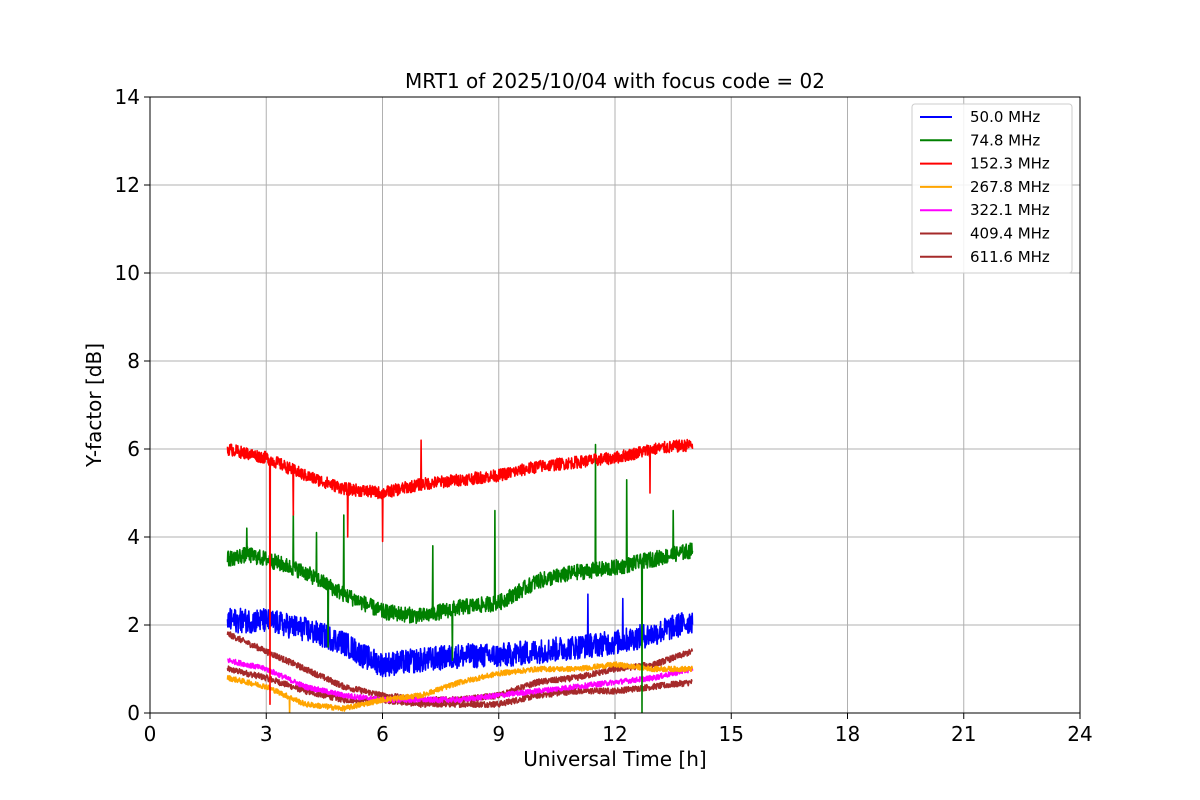 This screenshot has width=1200, height=800. Describe the element at coordinates (132, 405) in the screenshot. I see `y-axis: 0 2 4 6 8 10 12 14` at that location.